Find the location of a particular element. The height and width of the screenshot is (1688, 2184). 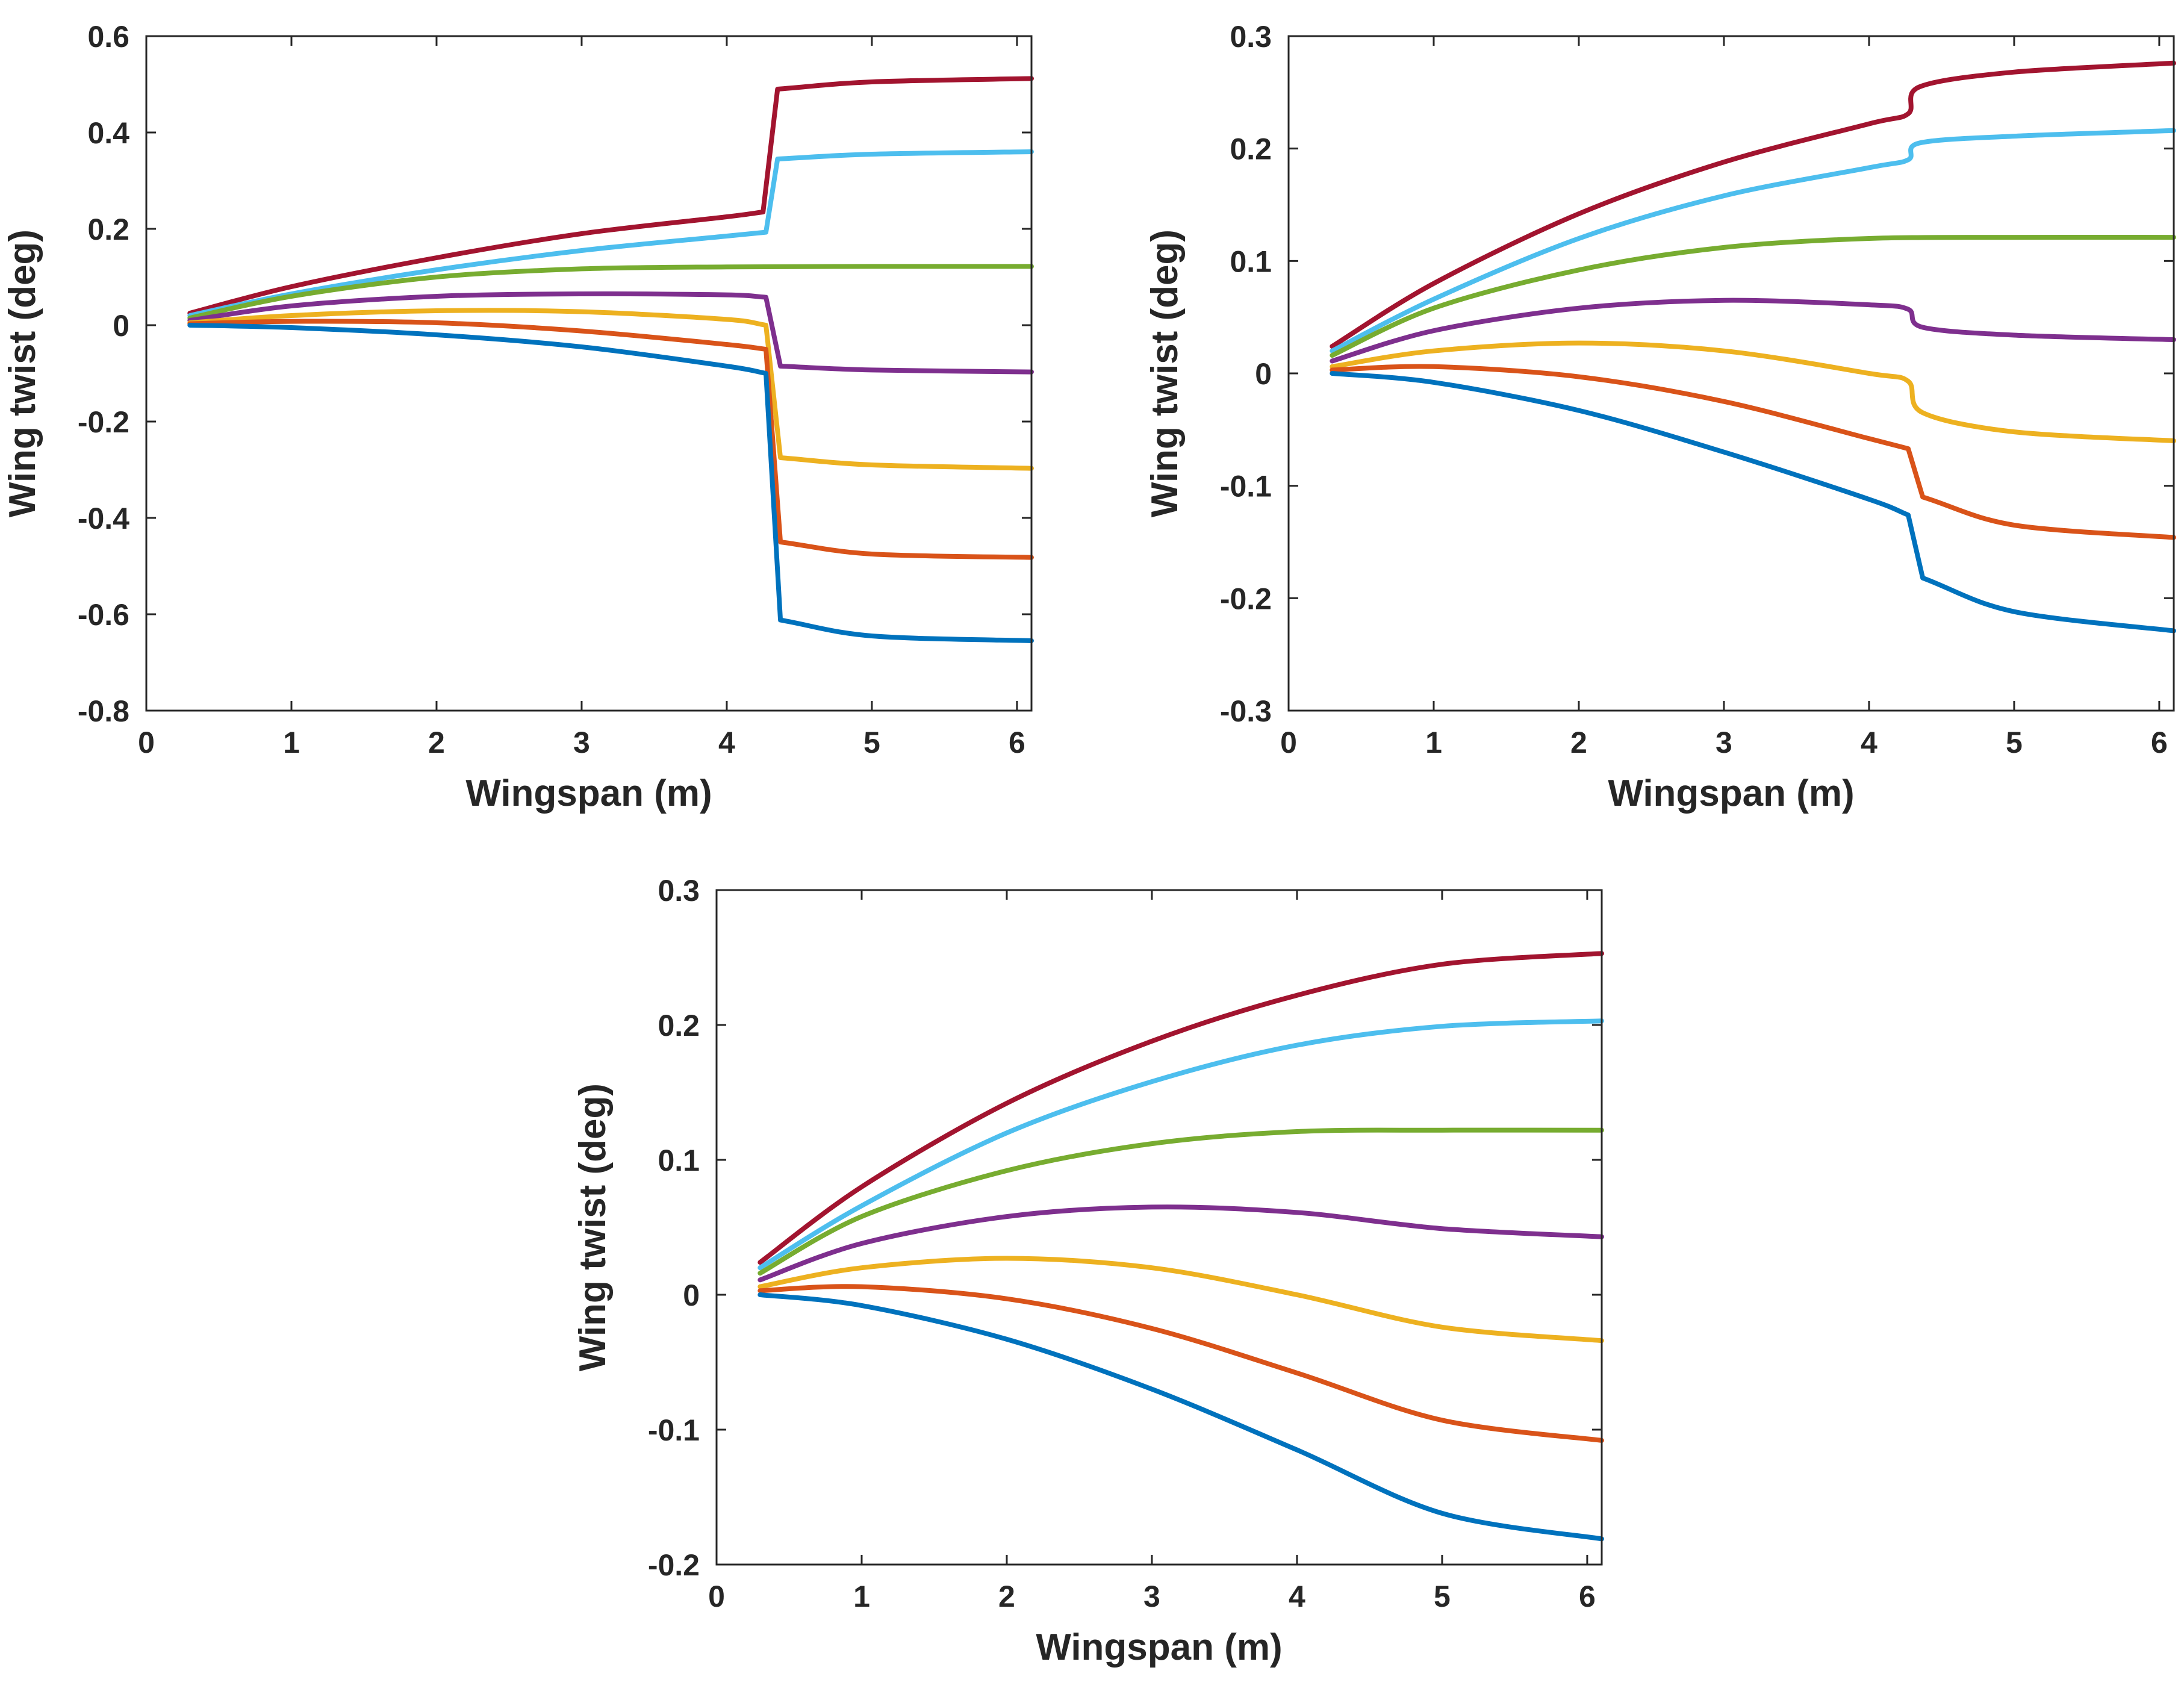

y-tick-label: -0.4 is located at coordinates (104, 518).